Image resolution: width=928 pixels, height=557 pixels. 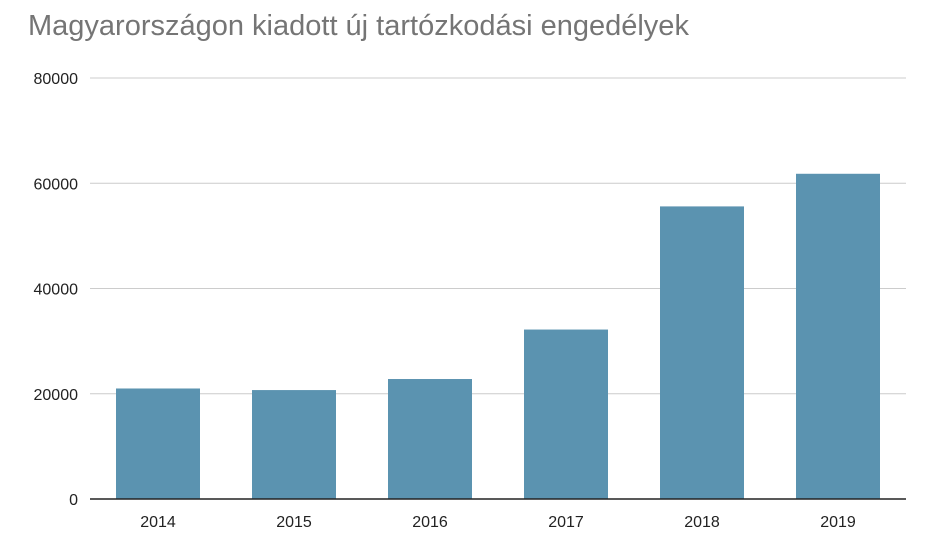 What do you see at coordinates (158, 522) in the screenshot?
I see `x-tick-label: 2014` at bounding box center [158, 522].